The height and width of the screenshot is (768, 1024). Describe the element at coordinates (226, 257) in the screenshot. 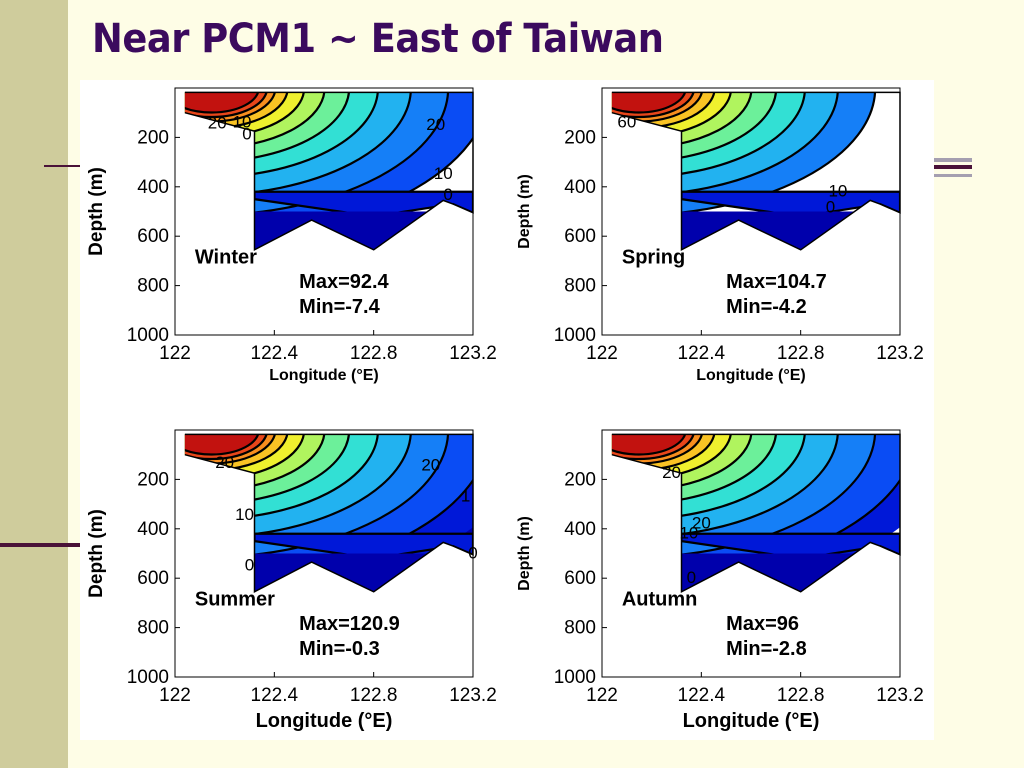

I see `season-label: Winter` at that location.